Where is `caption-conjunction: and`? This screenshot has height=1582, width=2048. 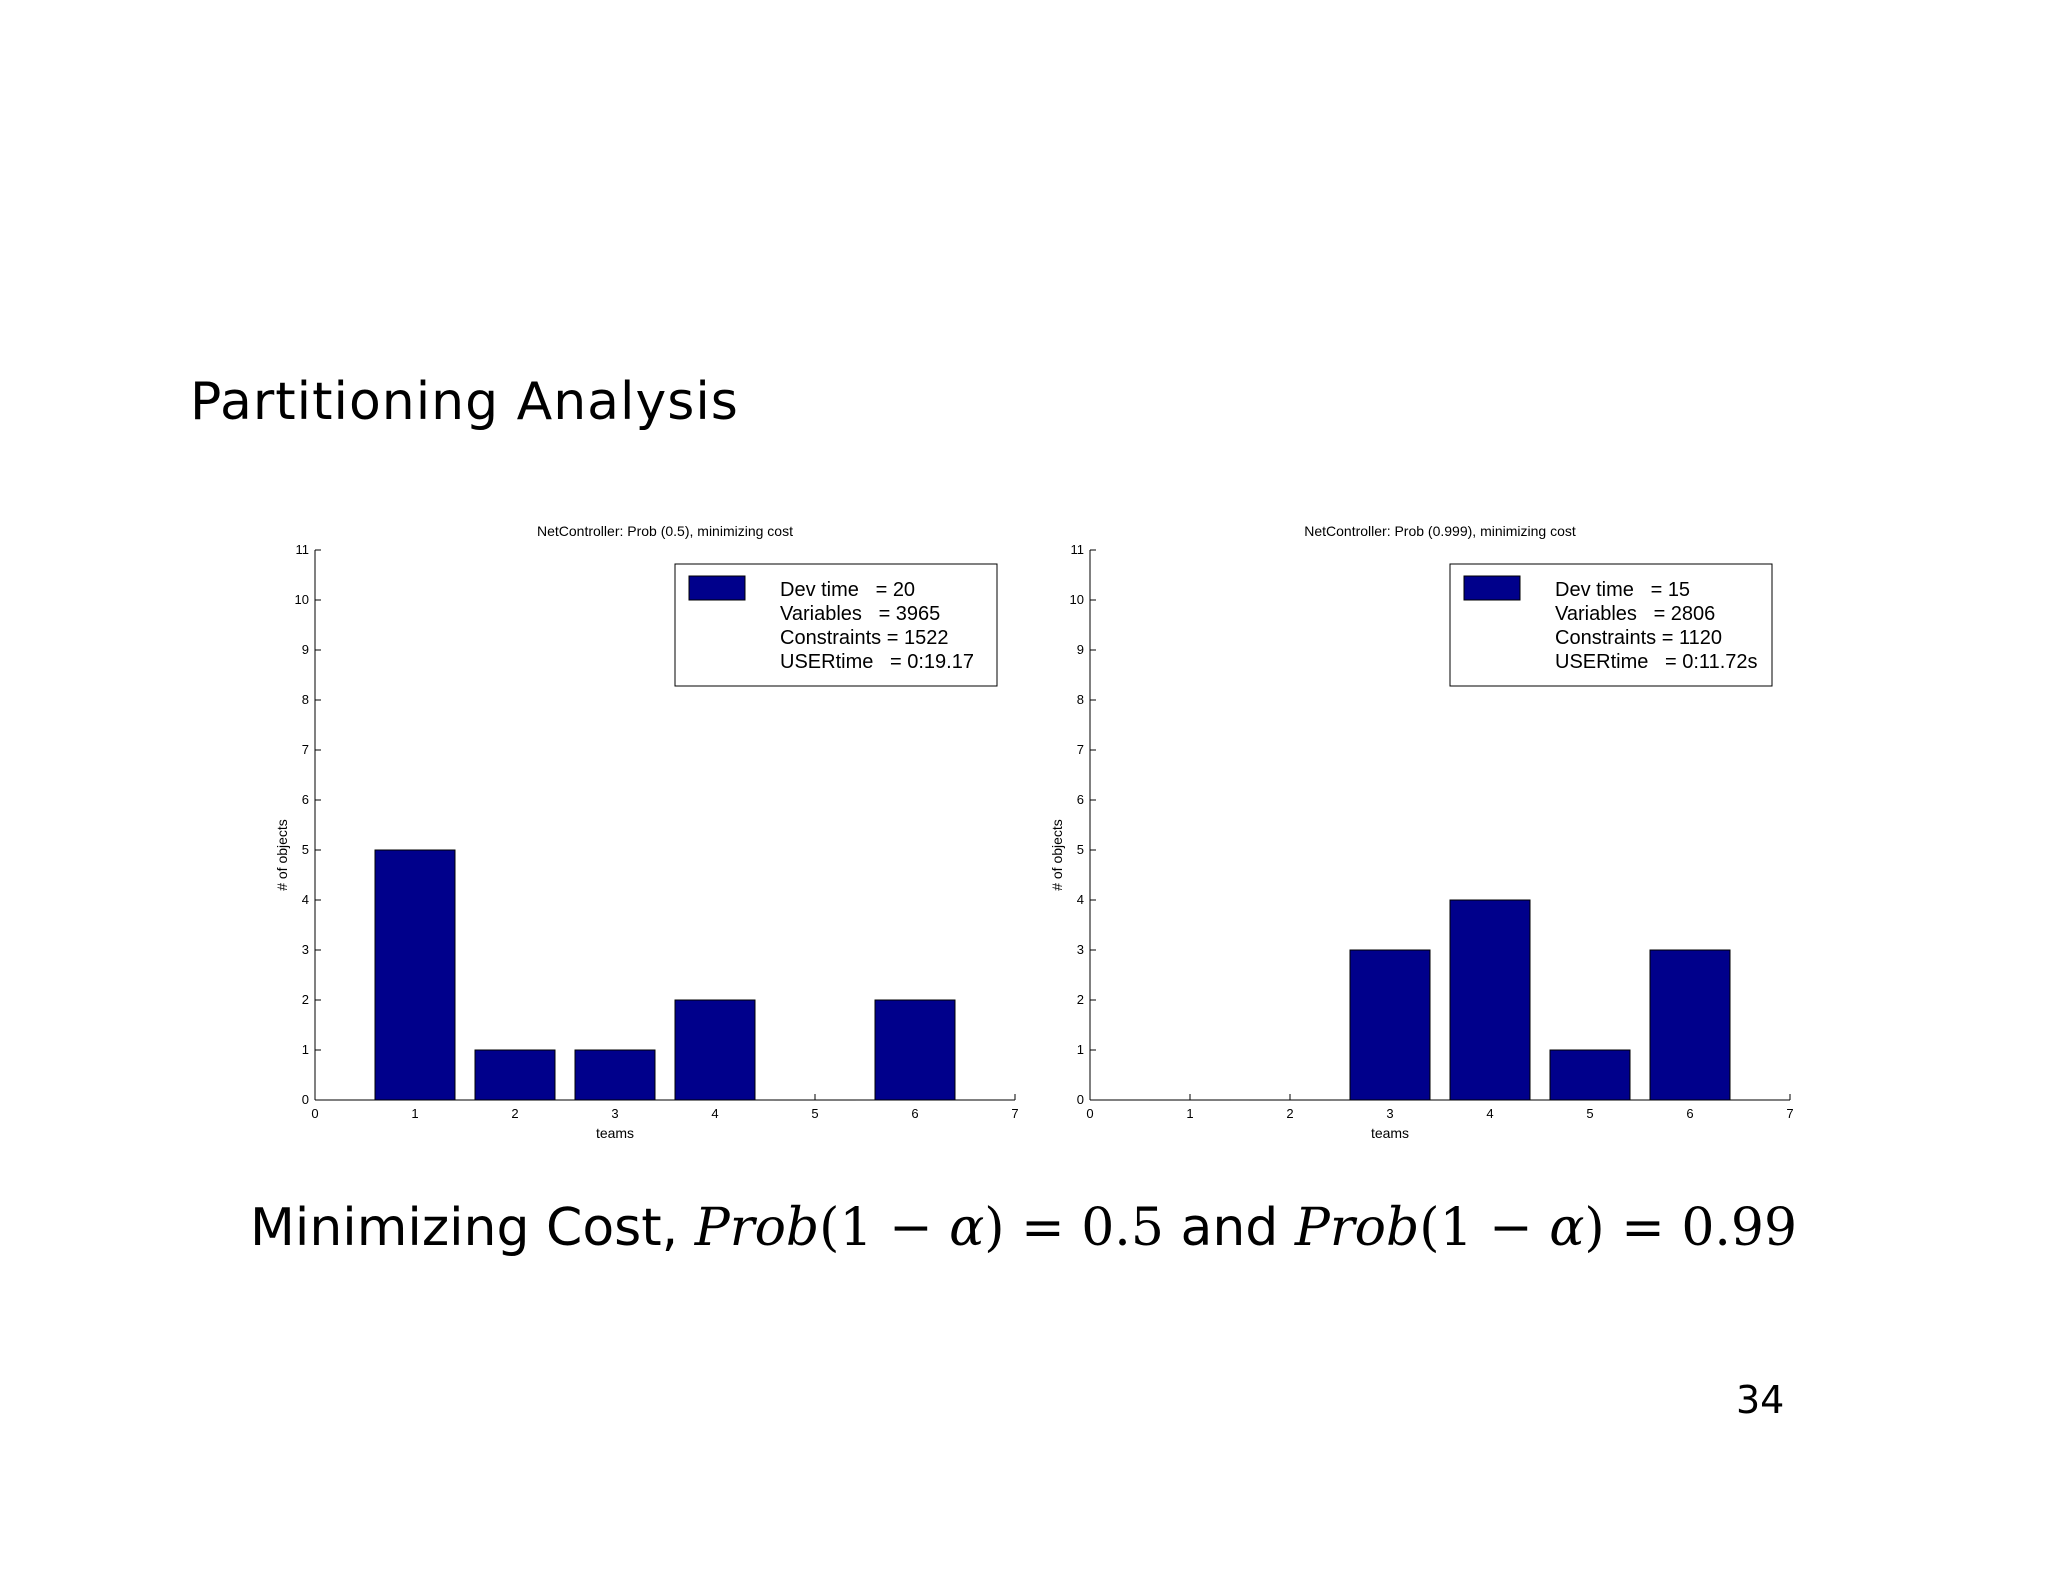
caption-conjunction: and is located at coordinates (1229, 1228).